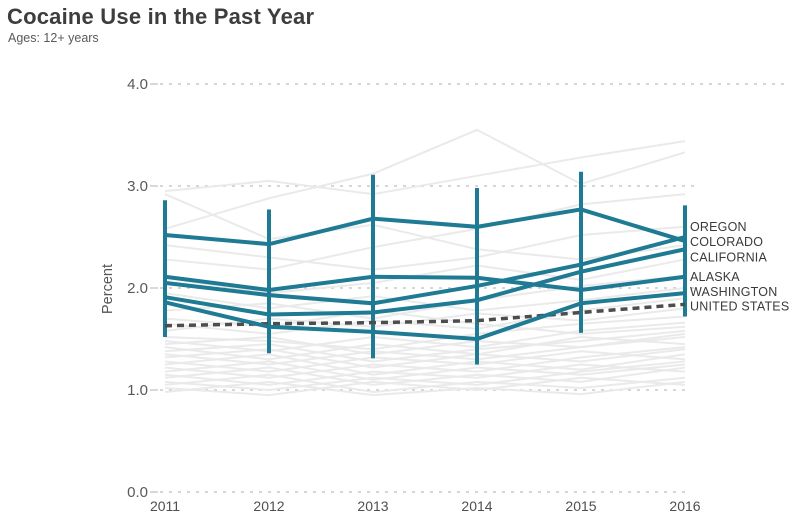 Image resolution: width=800 pixels, height=528 pixels. I want to click on y-tick-label-4.0: 4.0, so click(137, 84).